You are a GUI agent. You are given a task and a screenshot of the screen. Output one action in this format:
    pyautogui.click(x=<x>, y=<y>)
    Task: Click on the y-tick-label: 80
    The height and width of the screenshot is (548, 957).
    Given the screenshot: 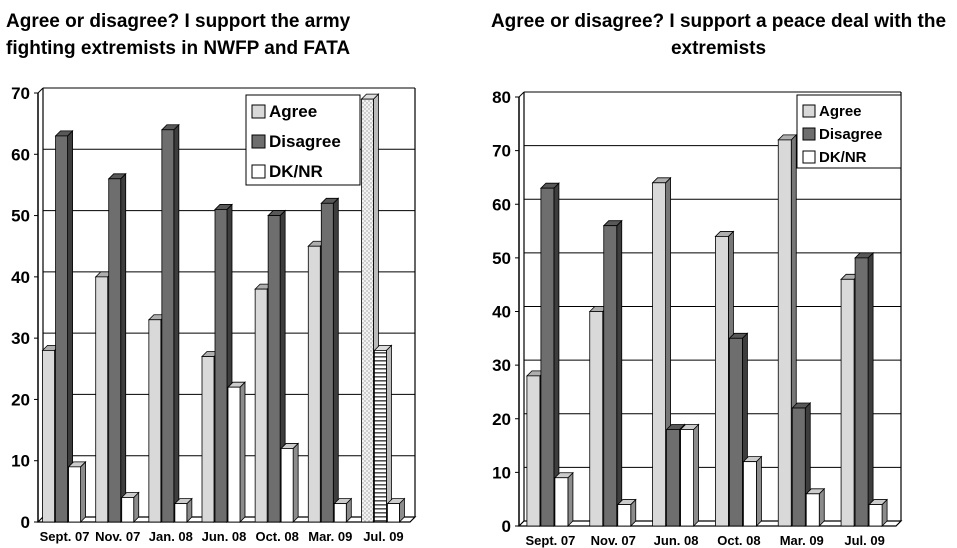 What is the action you would take?
    pyautogui.click(x=501, y=97)
    